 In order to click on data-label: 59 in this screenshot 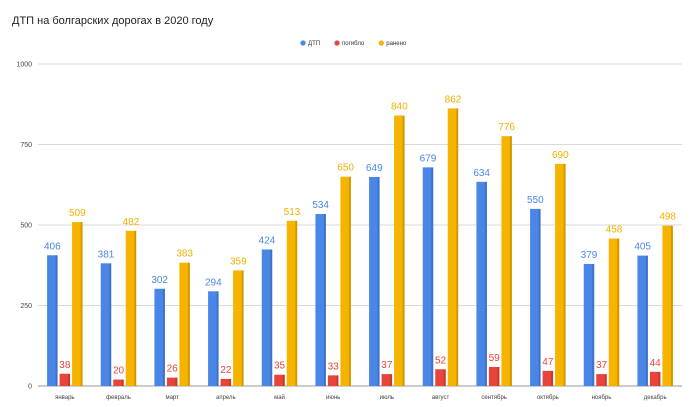, I will do `click(495, 358)`.